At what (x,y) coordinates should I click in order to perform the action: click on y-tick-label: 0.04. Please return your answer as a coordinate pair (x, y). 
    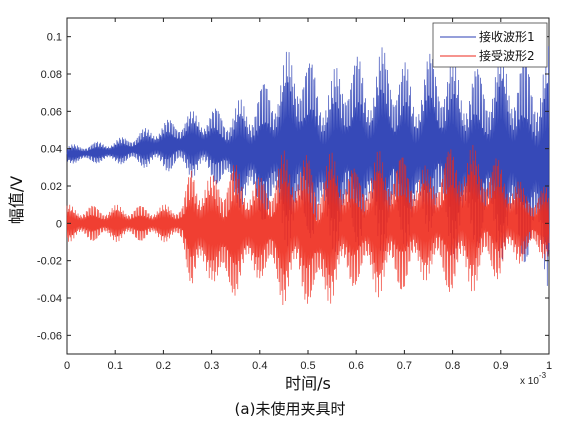
    Looking at the image, I should click on (51, 150).